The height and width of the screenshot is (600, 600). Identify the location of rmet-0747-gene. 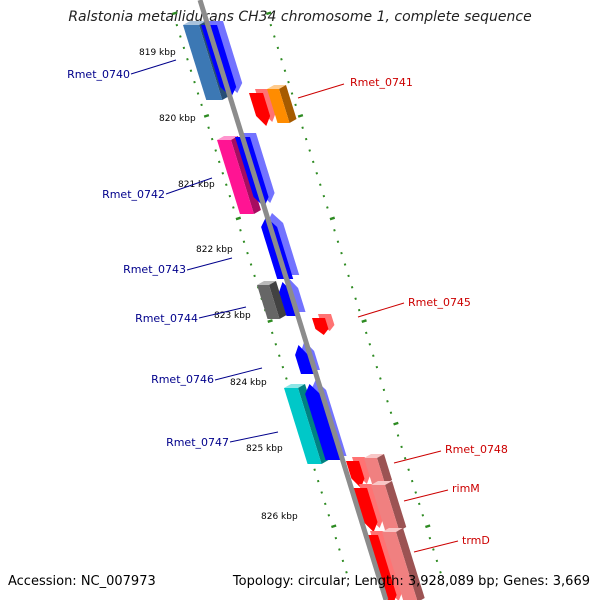
(303, 426).